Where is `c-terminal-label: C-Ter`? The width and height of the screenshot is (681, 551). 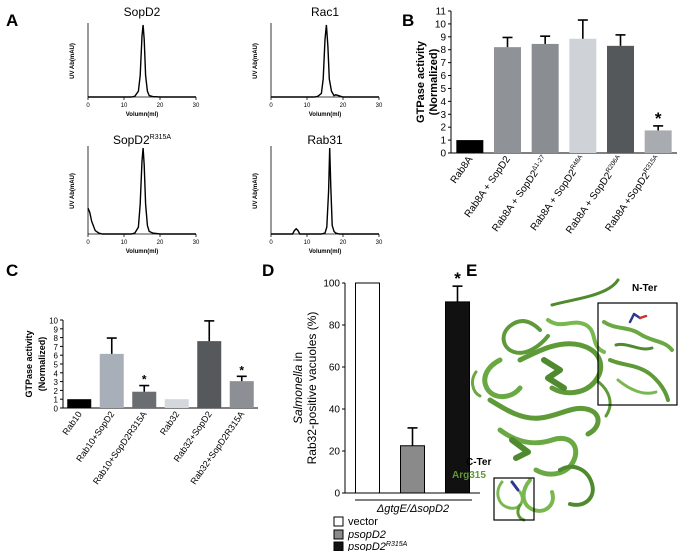
c-terminal-label: C-Ter is located at coordinates (478, 462).